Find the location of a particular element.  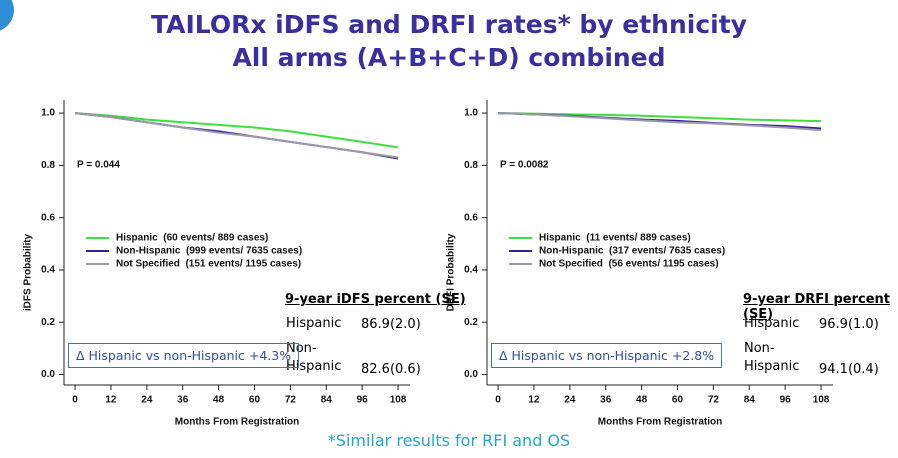

p-value: P = 0.044 is located at coordinates (98, 165).